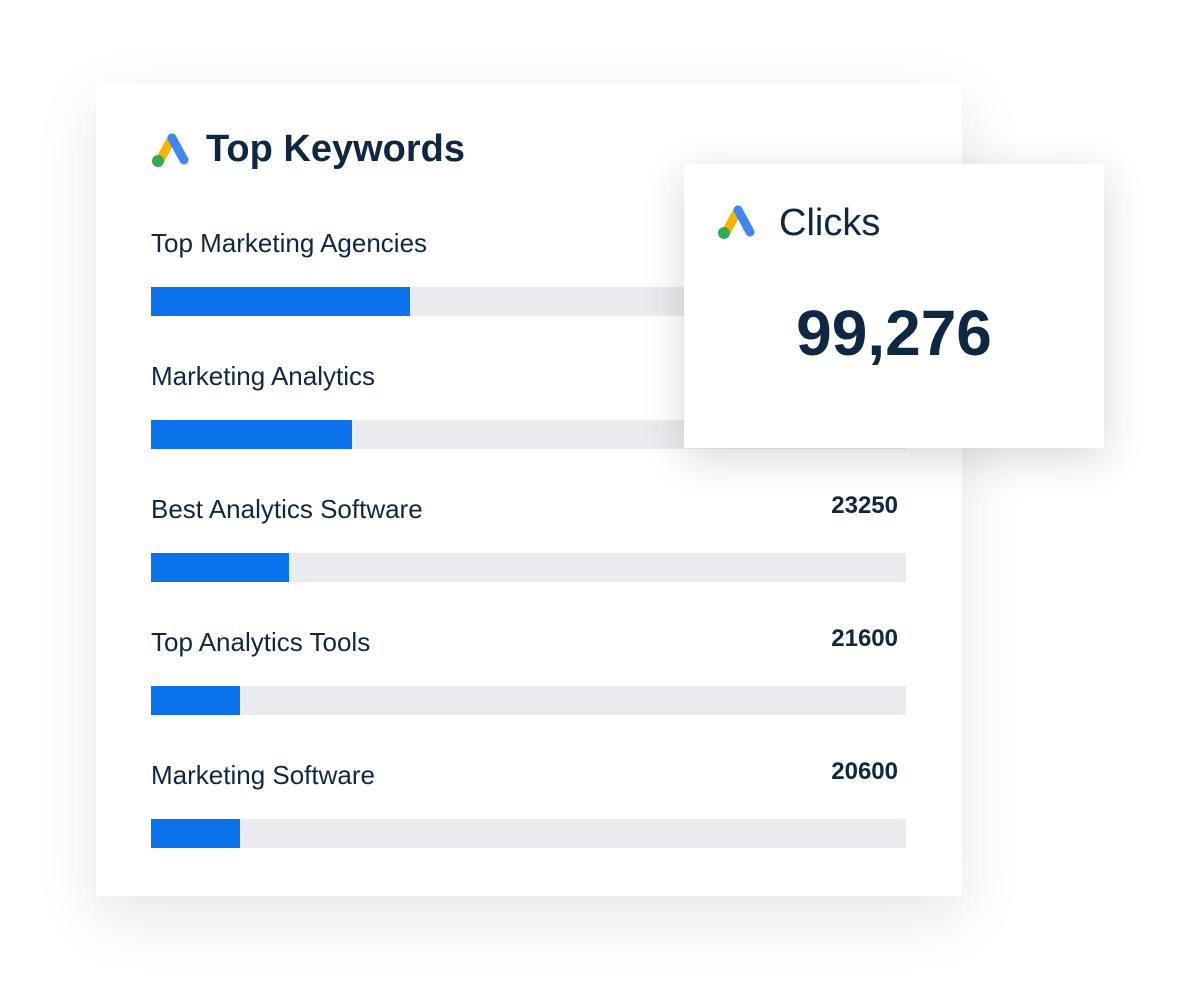 The height and width of the screenshot is (1000, 1200). I want to click on clicks-card: Clicks 99,276, so click(894, 306).